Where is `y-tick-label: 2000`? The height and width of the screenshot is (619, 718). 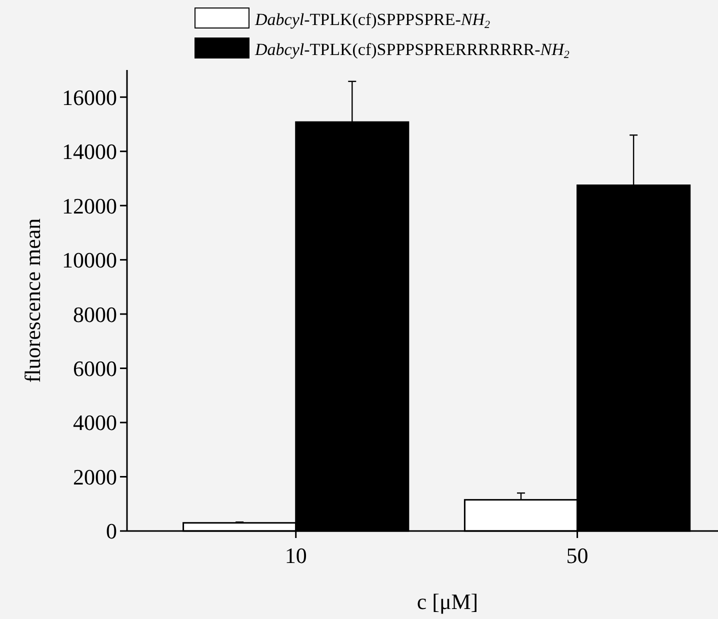
y-tick-label: 2000 is located at coordinates (95, 477).